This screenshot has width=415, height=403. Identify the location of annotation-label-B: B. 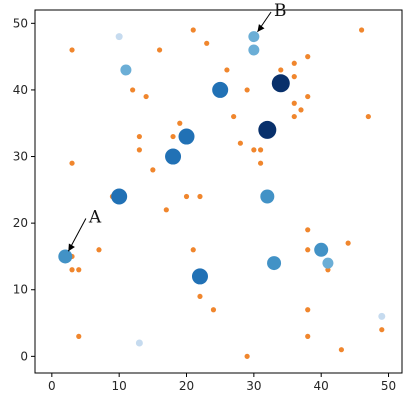
(280, 11).